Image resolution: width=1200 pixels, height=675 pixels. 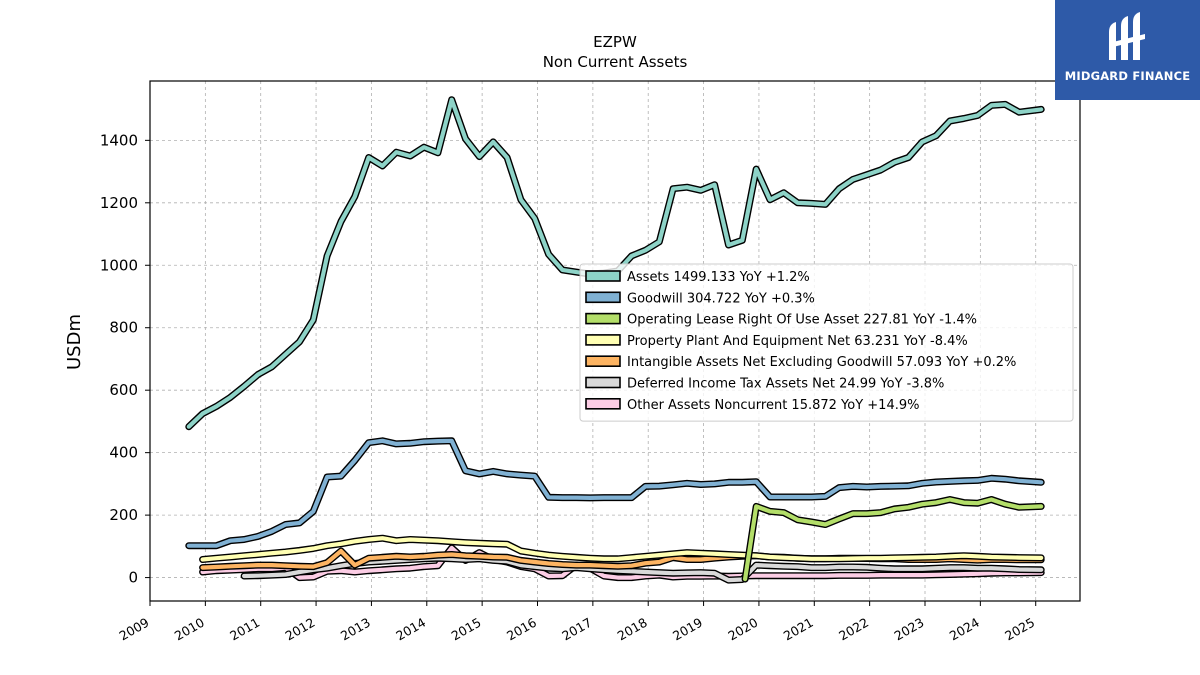 What do you see at coordinates (123, 515) in the screenshot?
I see `y-tick-label: 200` at bounding box center [123, 515].